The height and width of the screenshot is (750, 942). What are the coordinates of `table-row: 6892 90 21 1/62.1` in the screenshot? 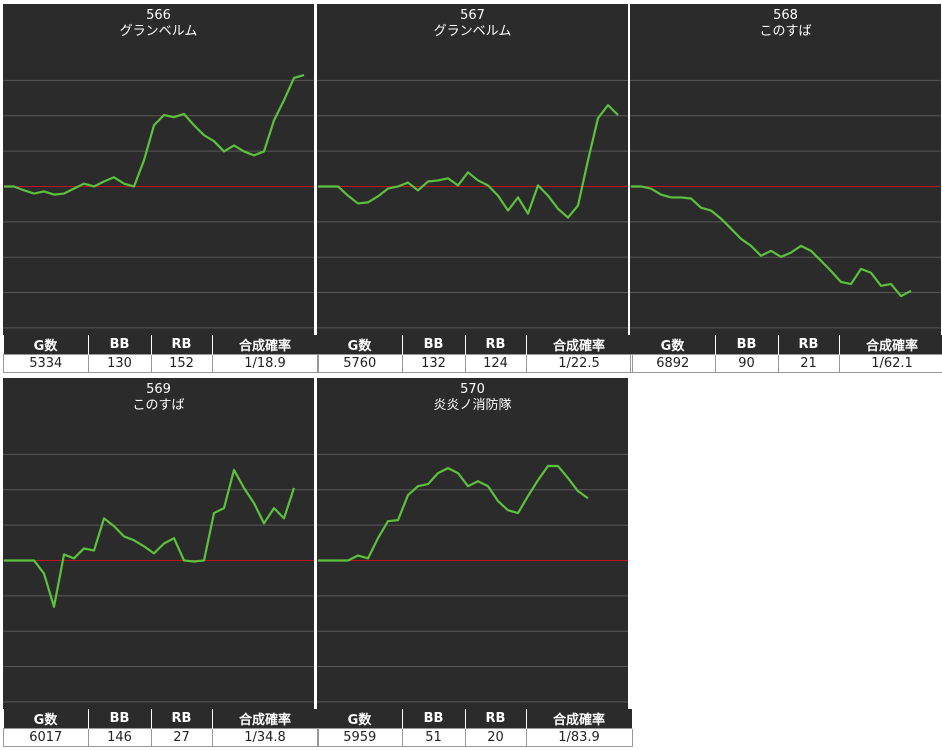 It's located at (786, 363).